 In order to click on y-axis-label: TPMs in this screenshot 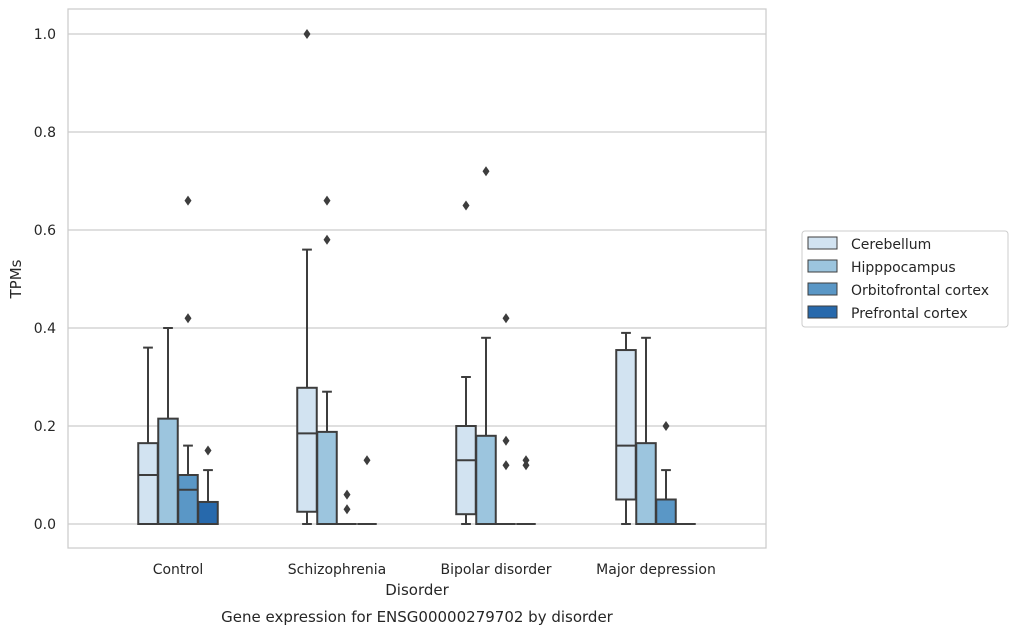, I will do `click(16, 279)`.